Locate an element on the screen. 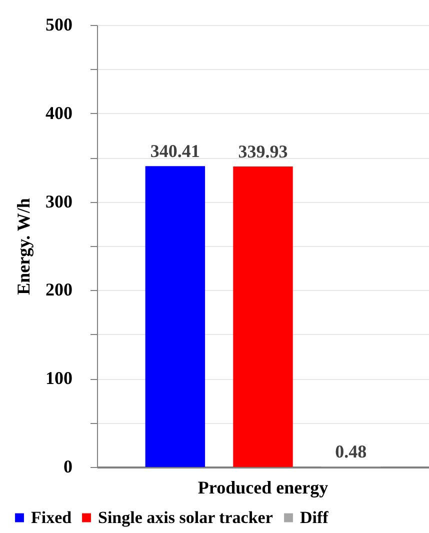  legend-label: Fixed is located at coordinates (51, 517).